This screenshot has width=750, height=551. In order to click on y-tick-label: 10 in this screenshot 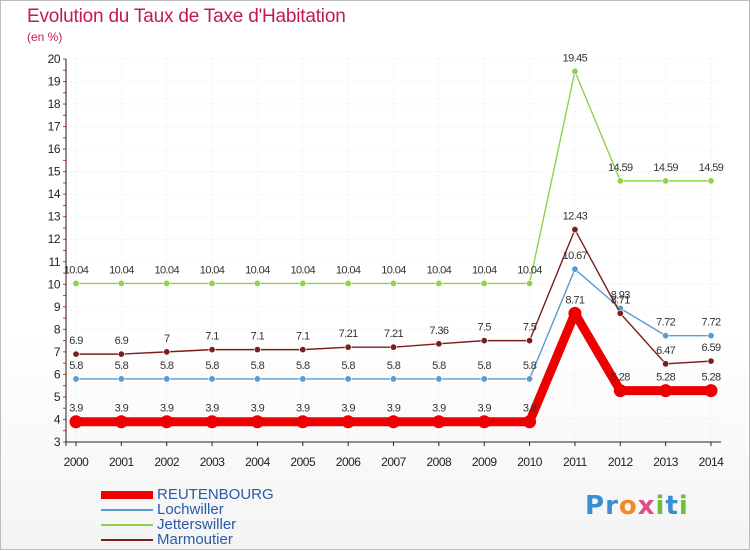, I will do `click(54, 284)`.